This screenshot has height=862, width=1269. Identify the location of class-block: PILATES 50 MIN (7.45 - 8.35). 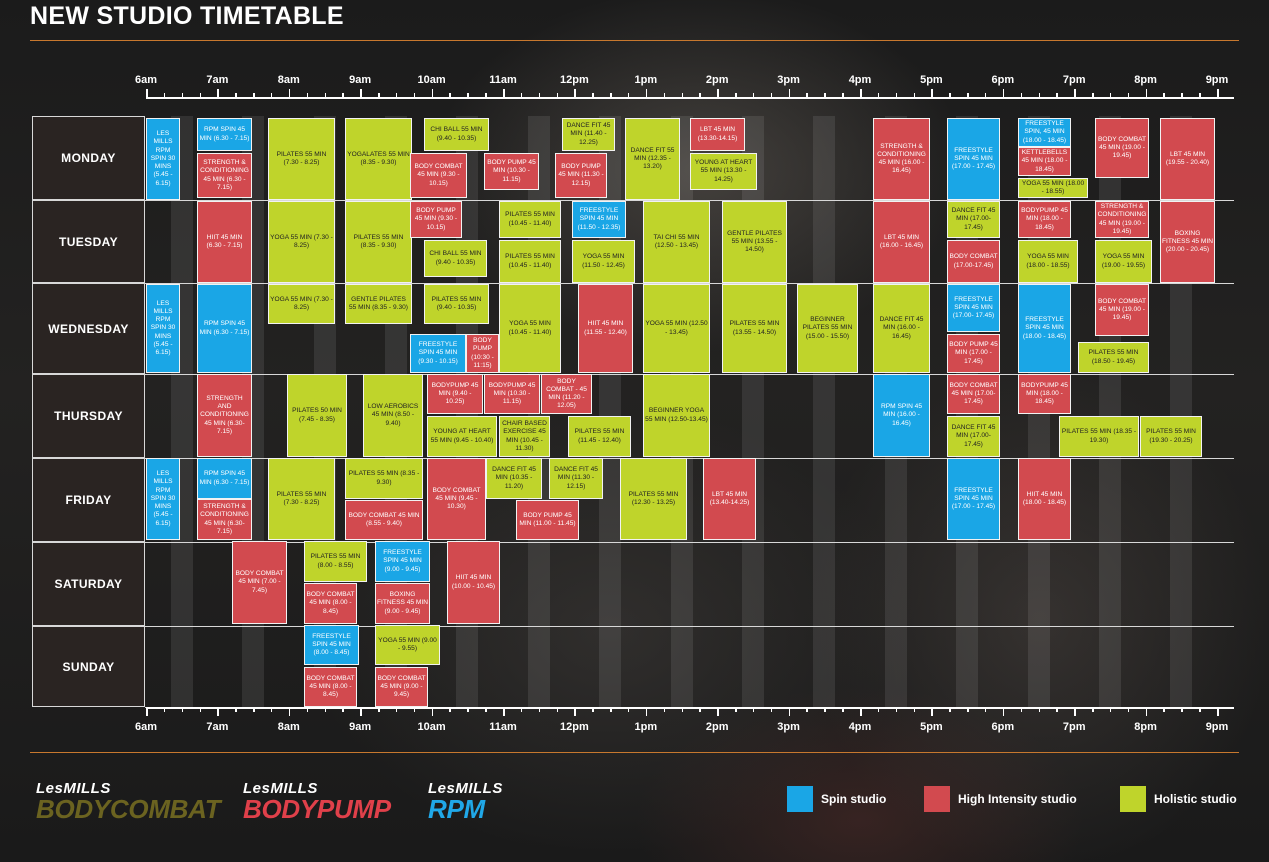
(317, 415).